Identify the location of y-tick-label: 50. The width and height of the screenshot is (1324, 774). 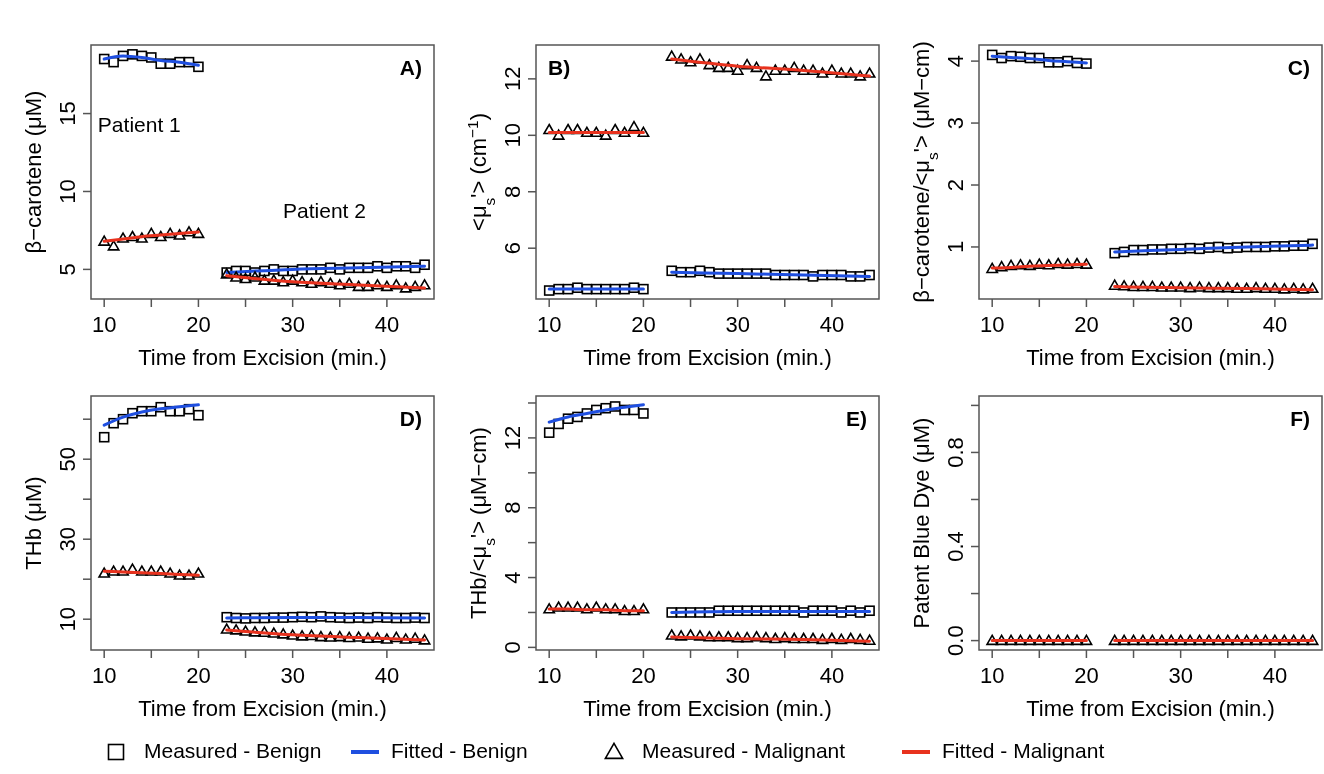
(67, 459).